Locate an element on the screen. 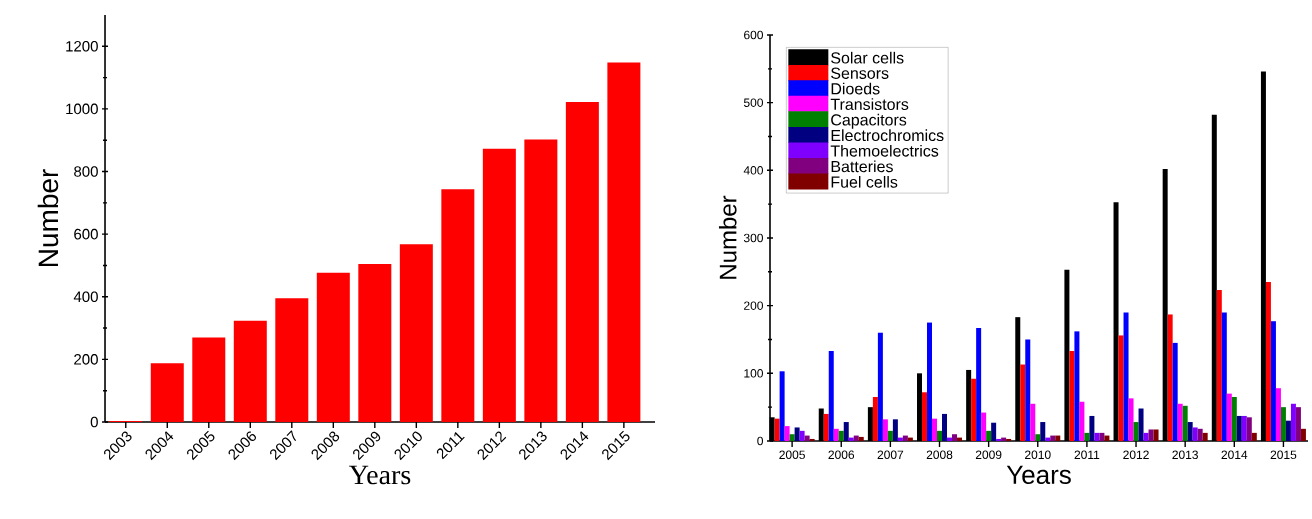 This screenshot has width=1312, height=519. y-tick-label: 1000 is located at coordinates (82, 109).